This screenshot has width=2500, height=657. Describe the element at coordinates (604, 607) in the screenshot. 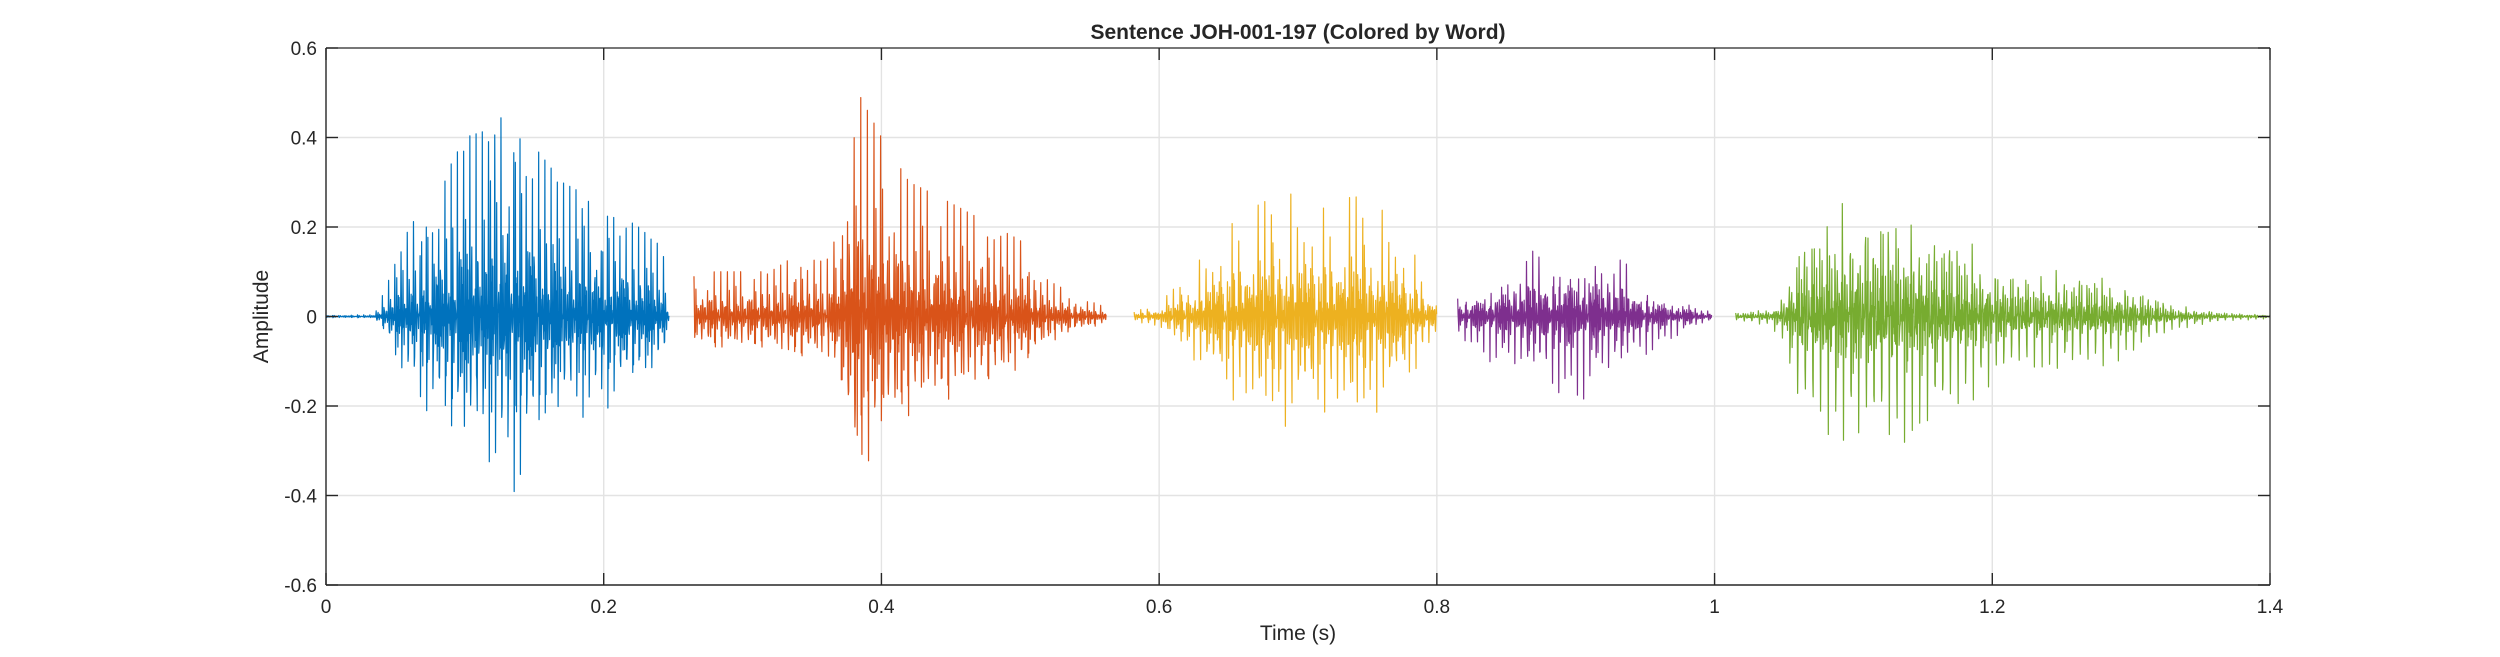

I see `x-tick-label: 0.2` at that location.